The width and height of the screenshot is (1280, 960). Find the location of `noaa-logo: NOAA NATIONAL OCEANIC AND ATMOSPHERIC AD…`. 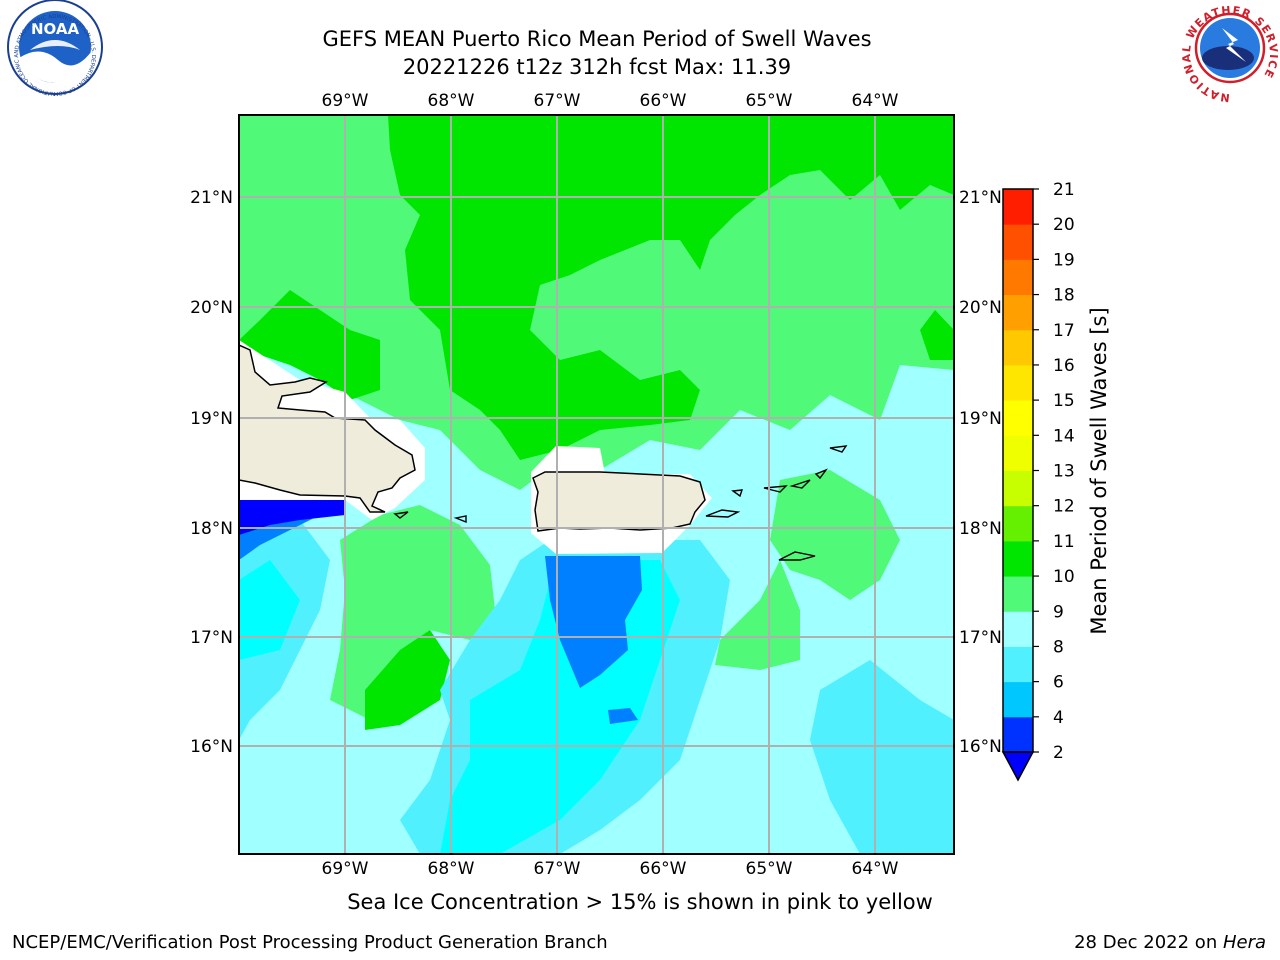

noaa-logo: NOAA NATIONAL OCEANIC AND ATMOSPHERIC AD… is located at coordinates (51, 48).